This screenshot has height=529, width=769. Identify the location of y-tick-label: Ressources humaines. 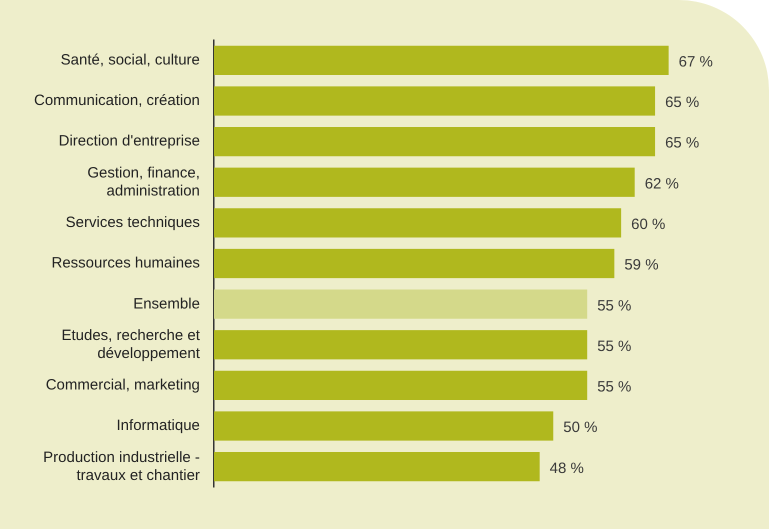
(126, 263).